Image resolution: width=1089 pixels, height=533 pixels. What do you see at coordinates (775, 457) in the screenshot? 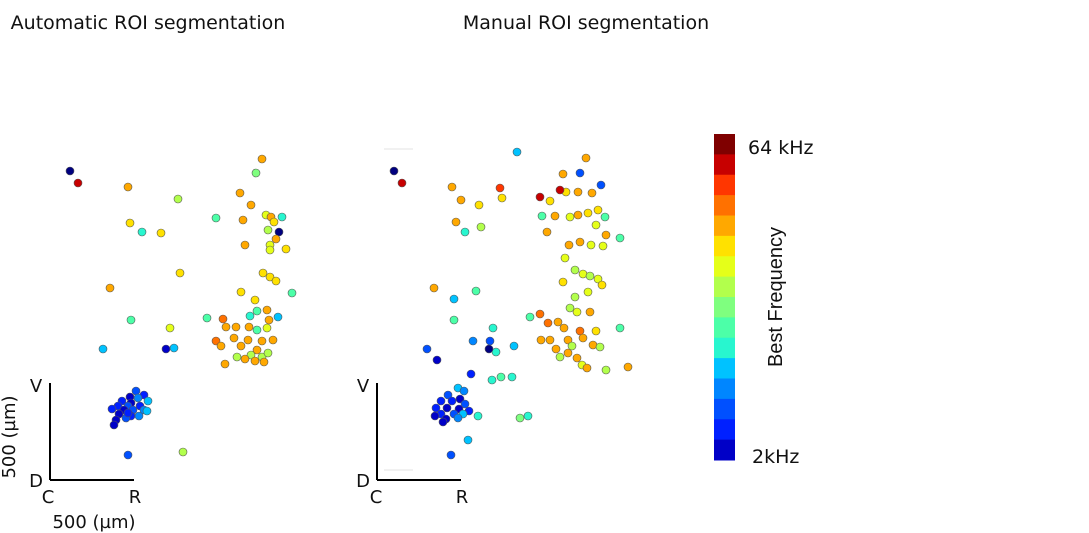
I see `colorbar-min-label: 2kHz` at bounding box center [775, 457].